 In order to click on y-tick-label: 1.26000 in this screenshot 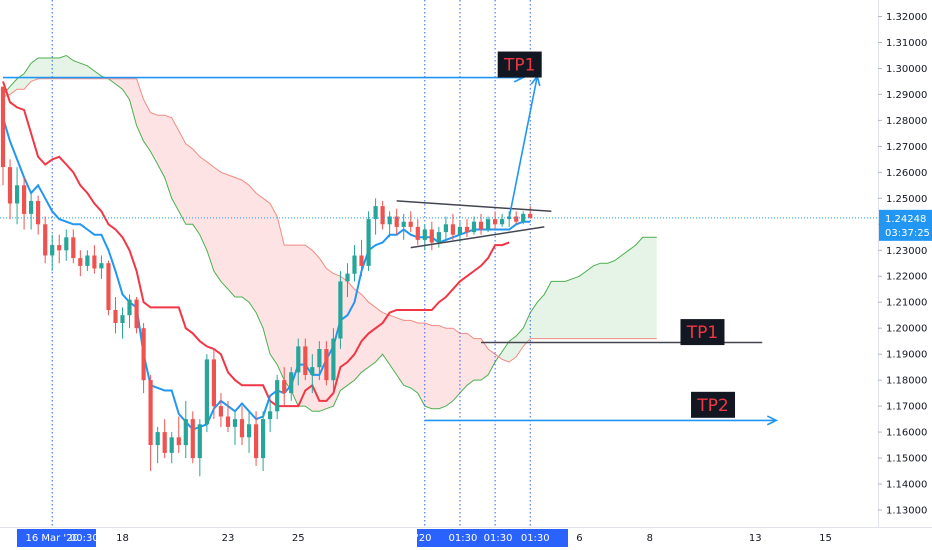, I will do `click(906, 173)`.